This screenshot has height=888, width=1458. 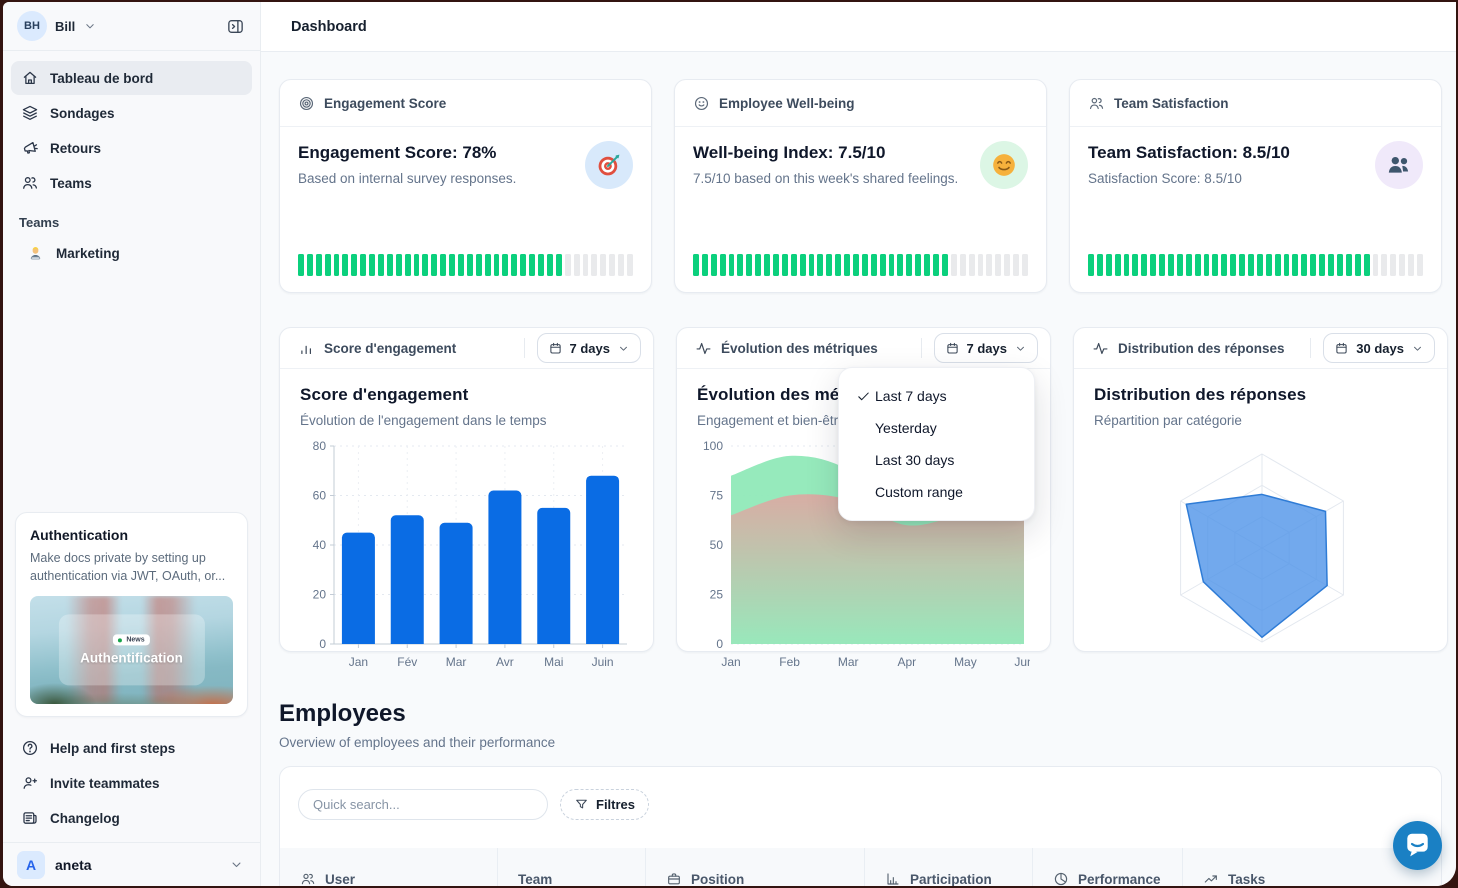 What do you see at coordinates (1211, 878) in the screenshot?
I see `trend-icon` at bounding box center [1211, 878].